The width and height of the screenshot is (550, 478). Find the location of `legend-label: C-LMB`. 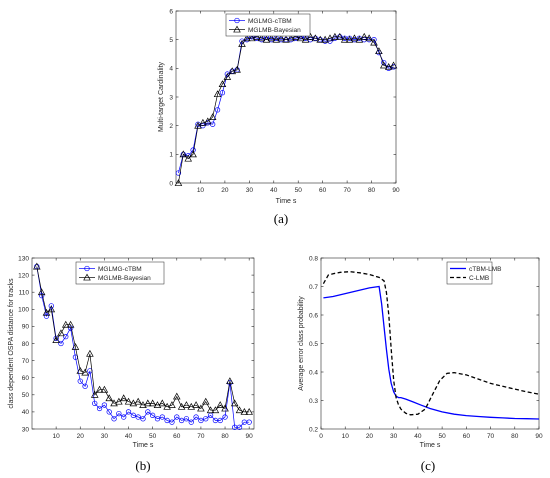

legend-label: C-LMB is located at coordinates (479, 278).